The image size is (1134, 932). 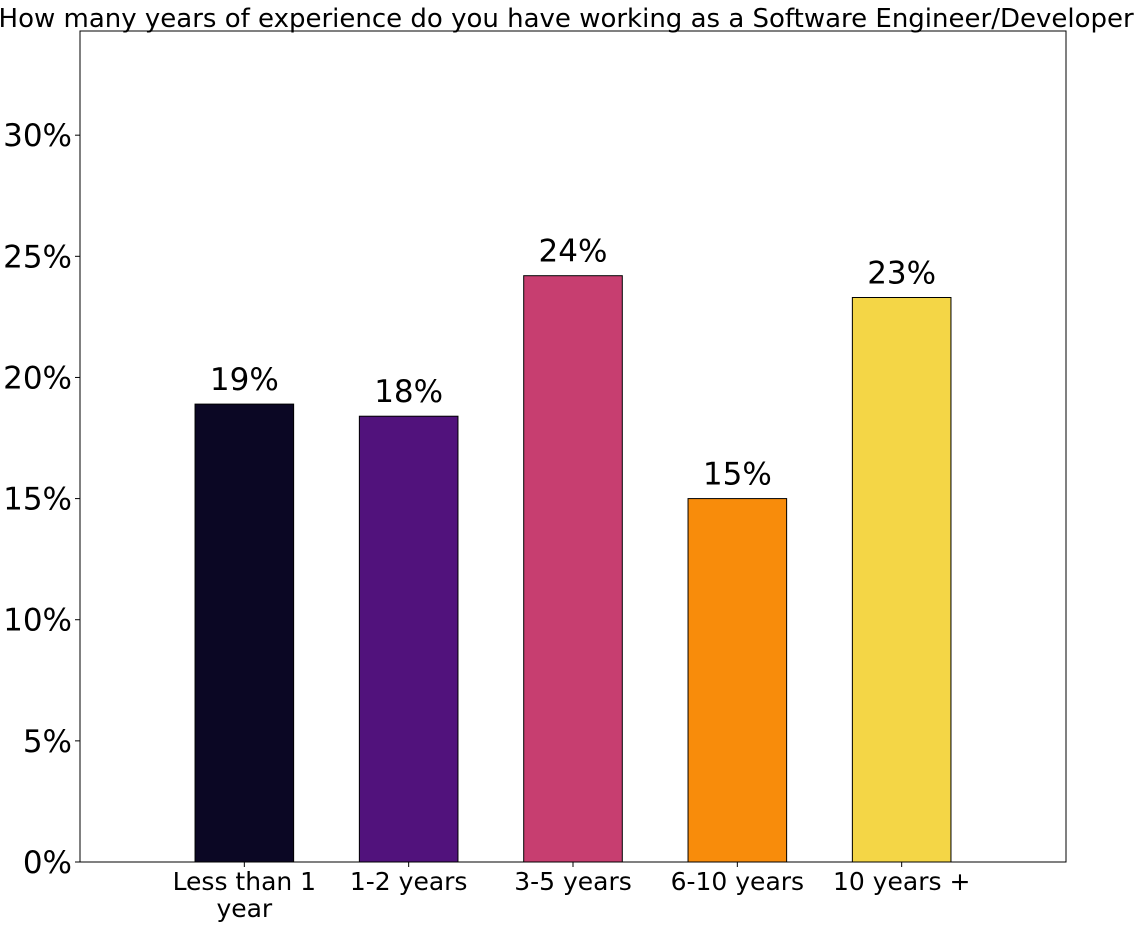 What do you see at coordinates (409, 881) in the screenshot?
I see `x-tick-label: 1-2 years` at bounding box center [409, 881].